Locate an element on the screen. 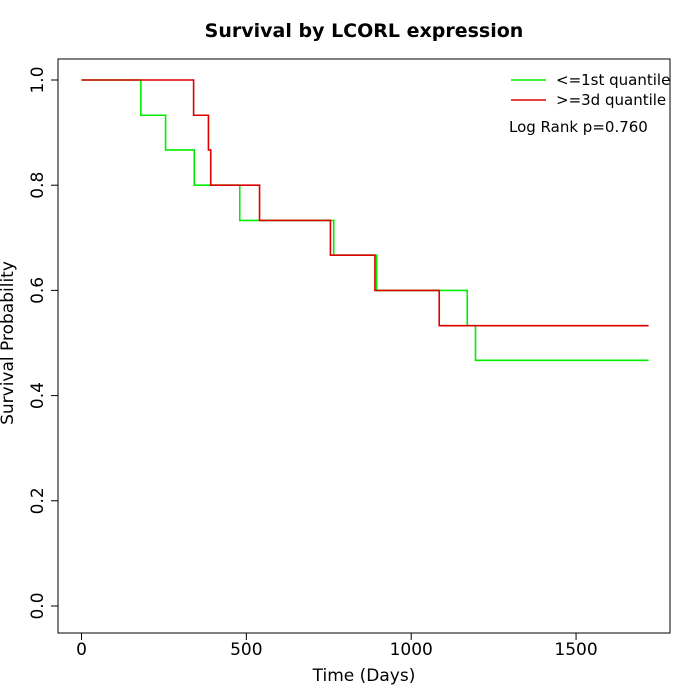  x-tick-label: 0 is located at coordinates (81, 650).